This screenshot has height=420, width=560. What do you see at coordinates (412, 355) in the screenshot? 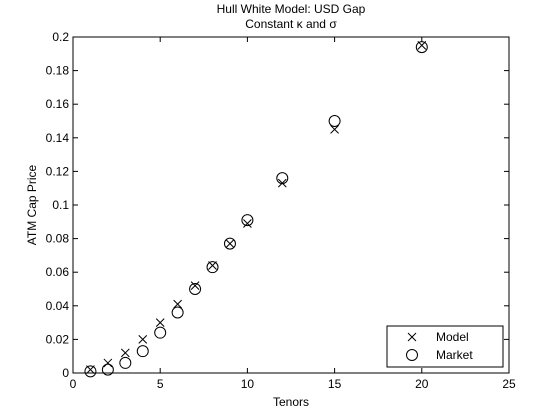
I see `legend-market-circle-marker` at bounding box center [412, 355].